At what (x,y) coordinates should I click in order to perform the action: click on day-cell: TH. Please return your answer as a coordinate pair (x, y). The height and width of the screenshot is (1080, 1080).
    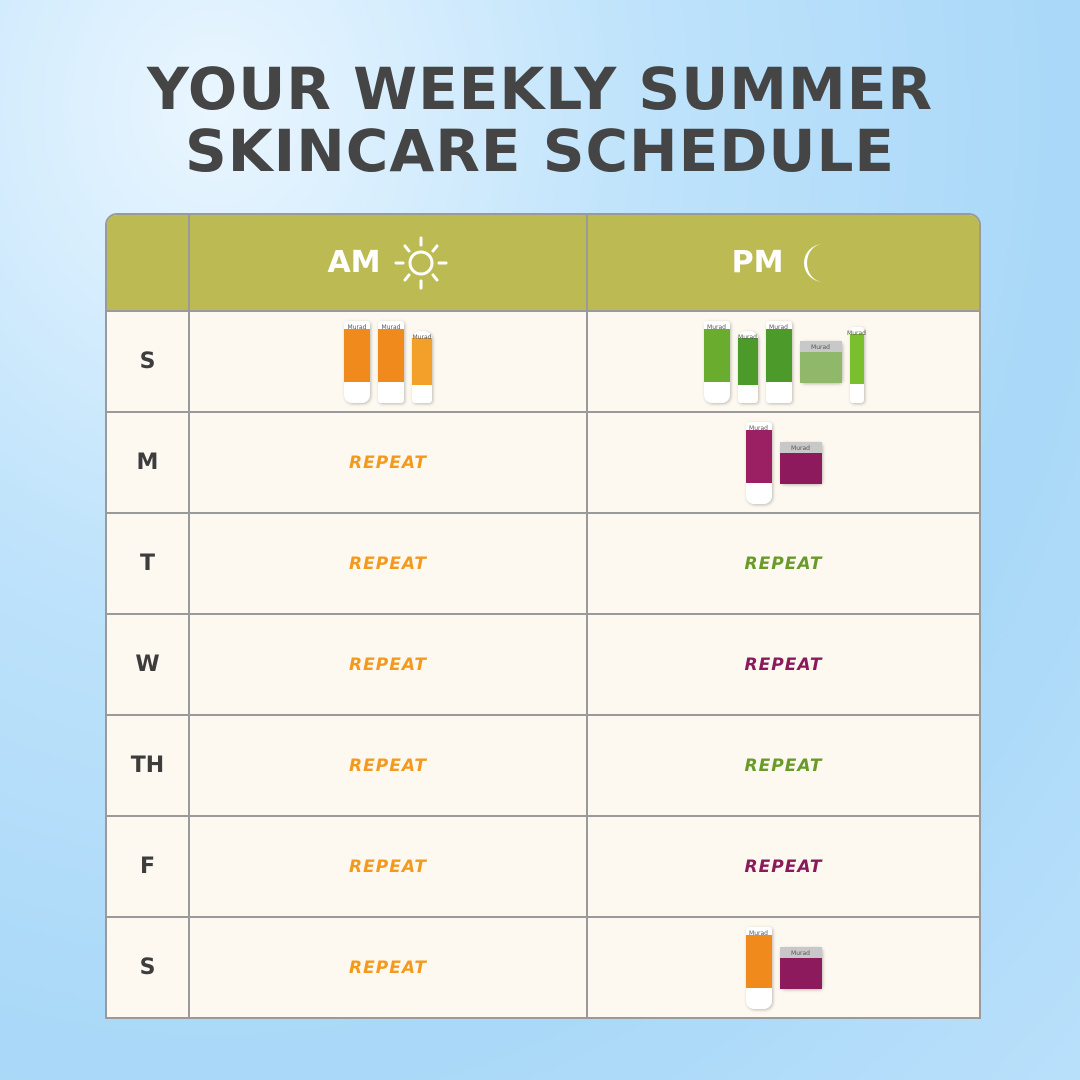
    Looking at the image, I should click on (148, 765).